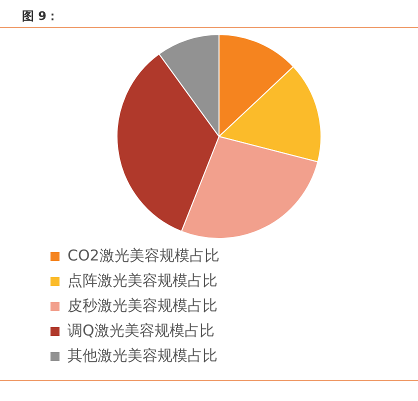 This screenshot has height=401, width=418. I want to click on legend-label: 其他激光美容规模占比, so click(143, 355).